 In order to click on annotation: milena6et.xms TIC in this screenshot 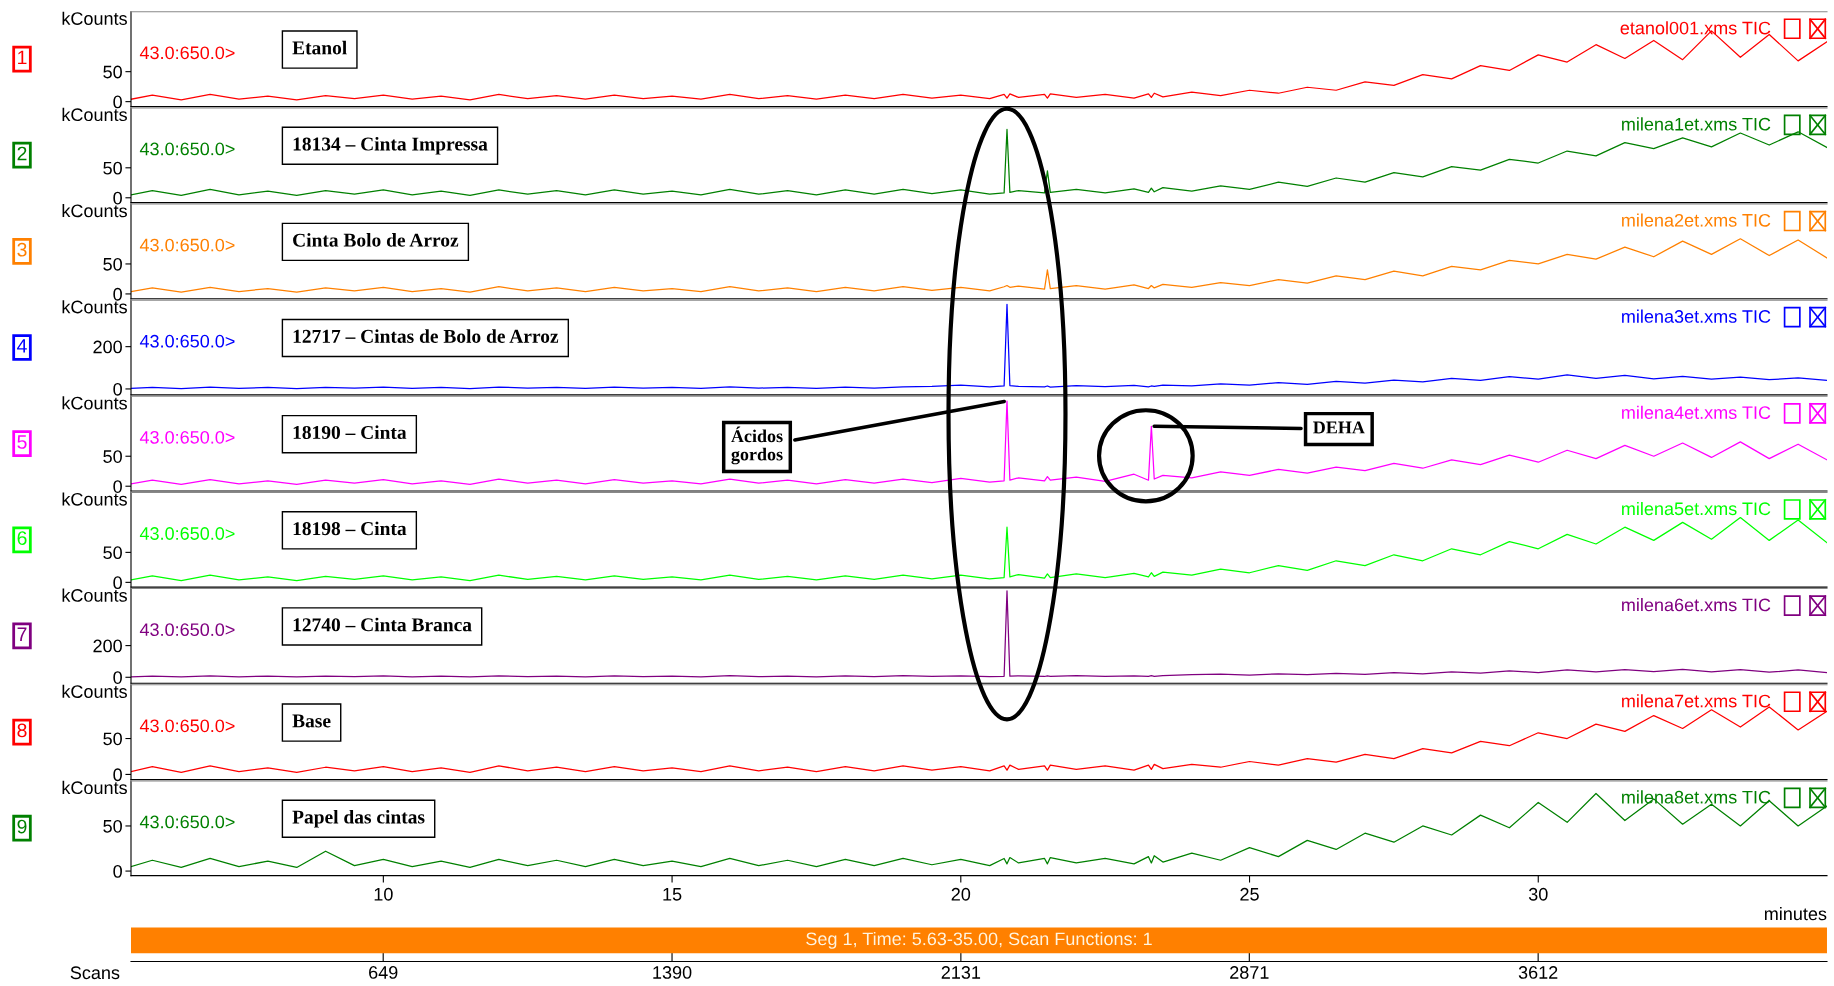, I will do `click(1696, 605)`.